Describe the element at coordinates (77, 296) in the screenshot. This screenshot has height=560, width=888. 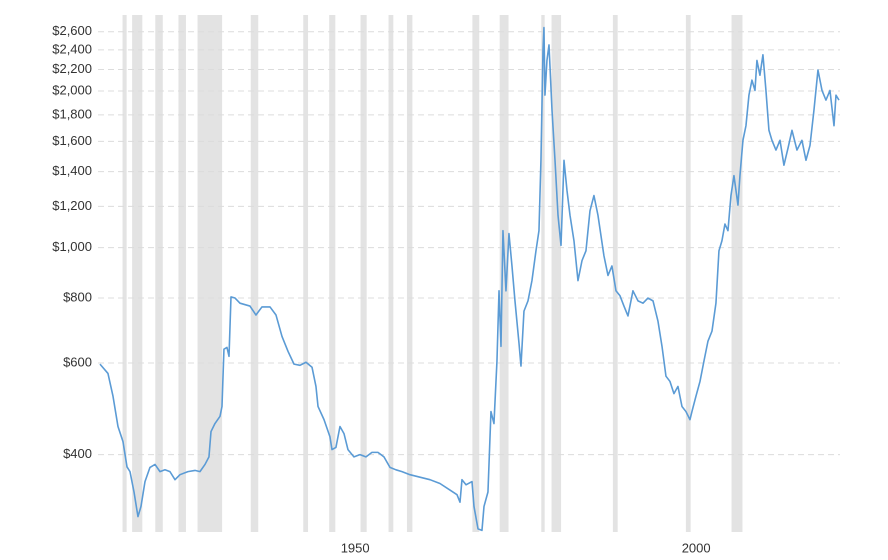
I see `y-tick-label: $800` at that location.